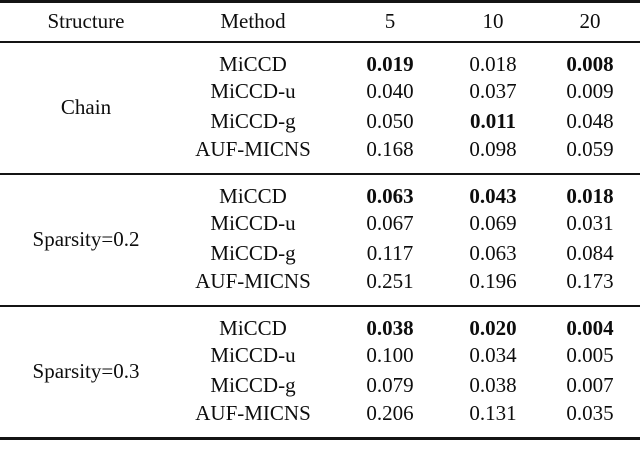  What do you see at coordinates (493, 91) in the screenshot?
I see `value-cell: 0.037` at bounding box center [493, 91].